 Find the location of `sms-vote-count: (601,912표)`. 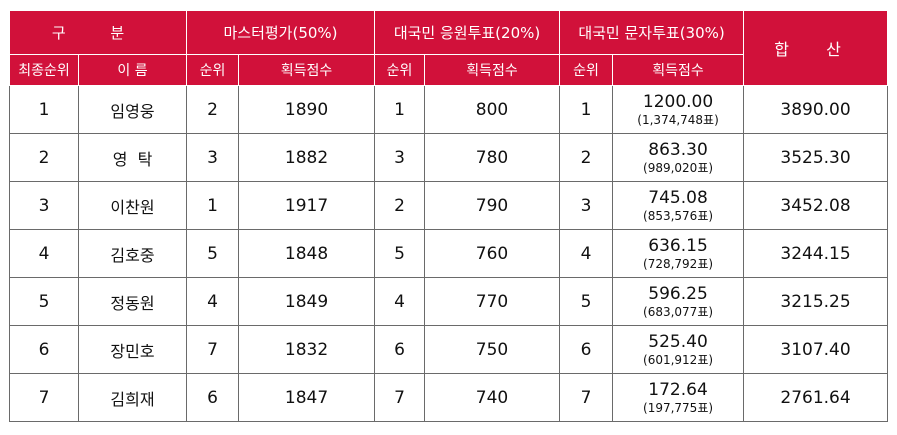

sms-vote-count: (601,912표) is located at coordinates (678, 359).